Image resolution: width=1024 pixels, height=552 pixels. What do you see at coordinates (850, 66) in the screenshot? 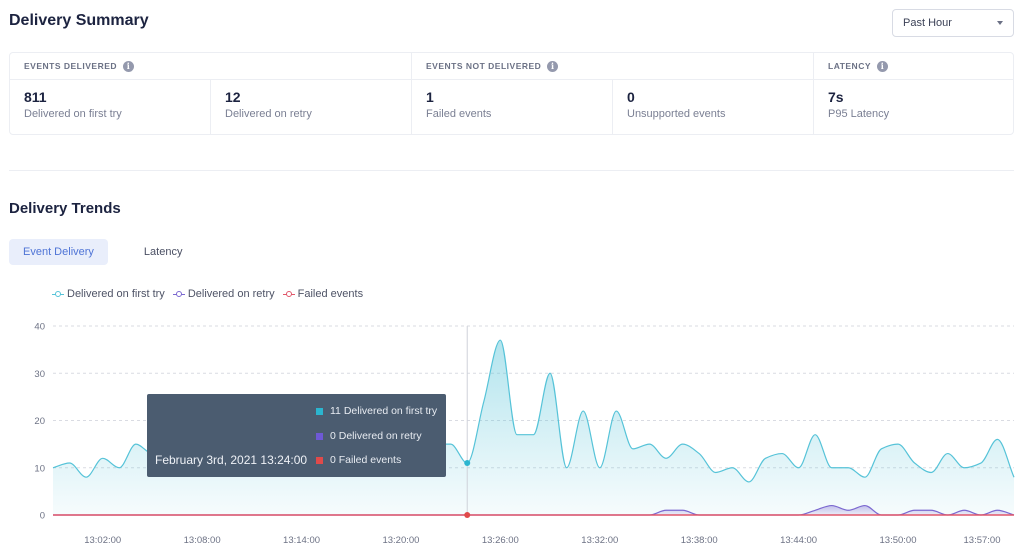
I see `group-label: LATENCY` at bounding box center [850, 66].